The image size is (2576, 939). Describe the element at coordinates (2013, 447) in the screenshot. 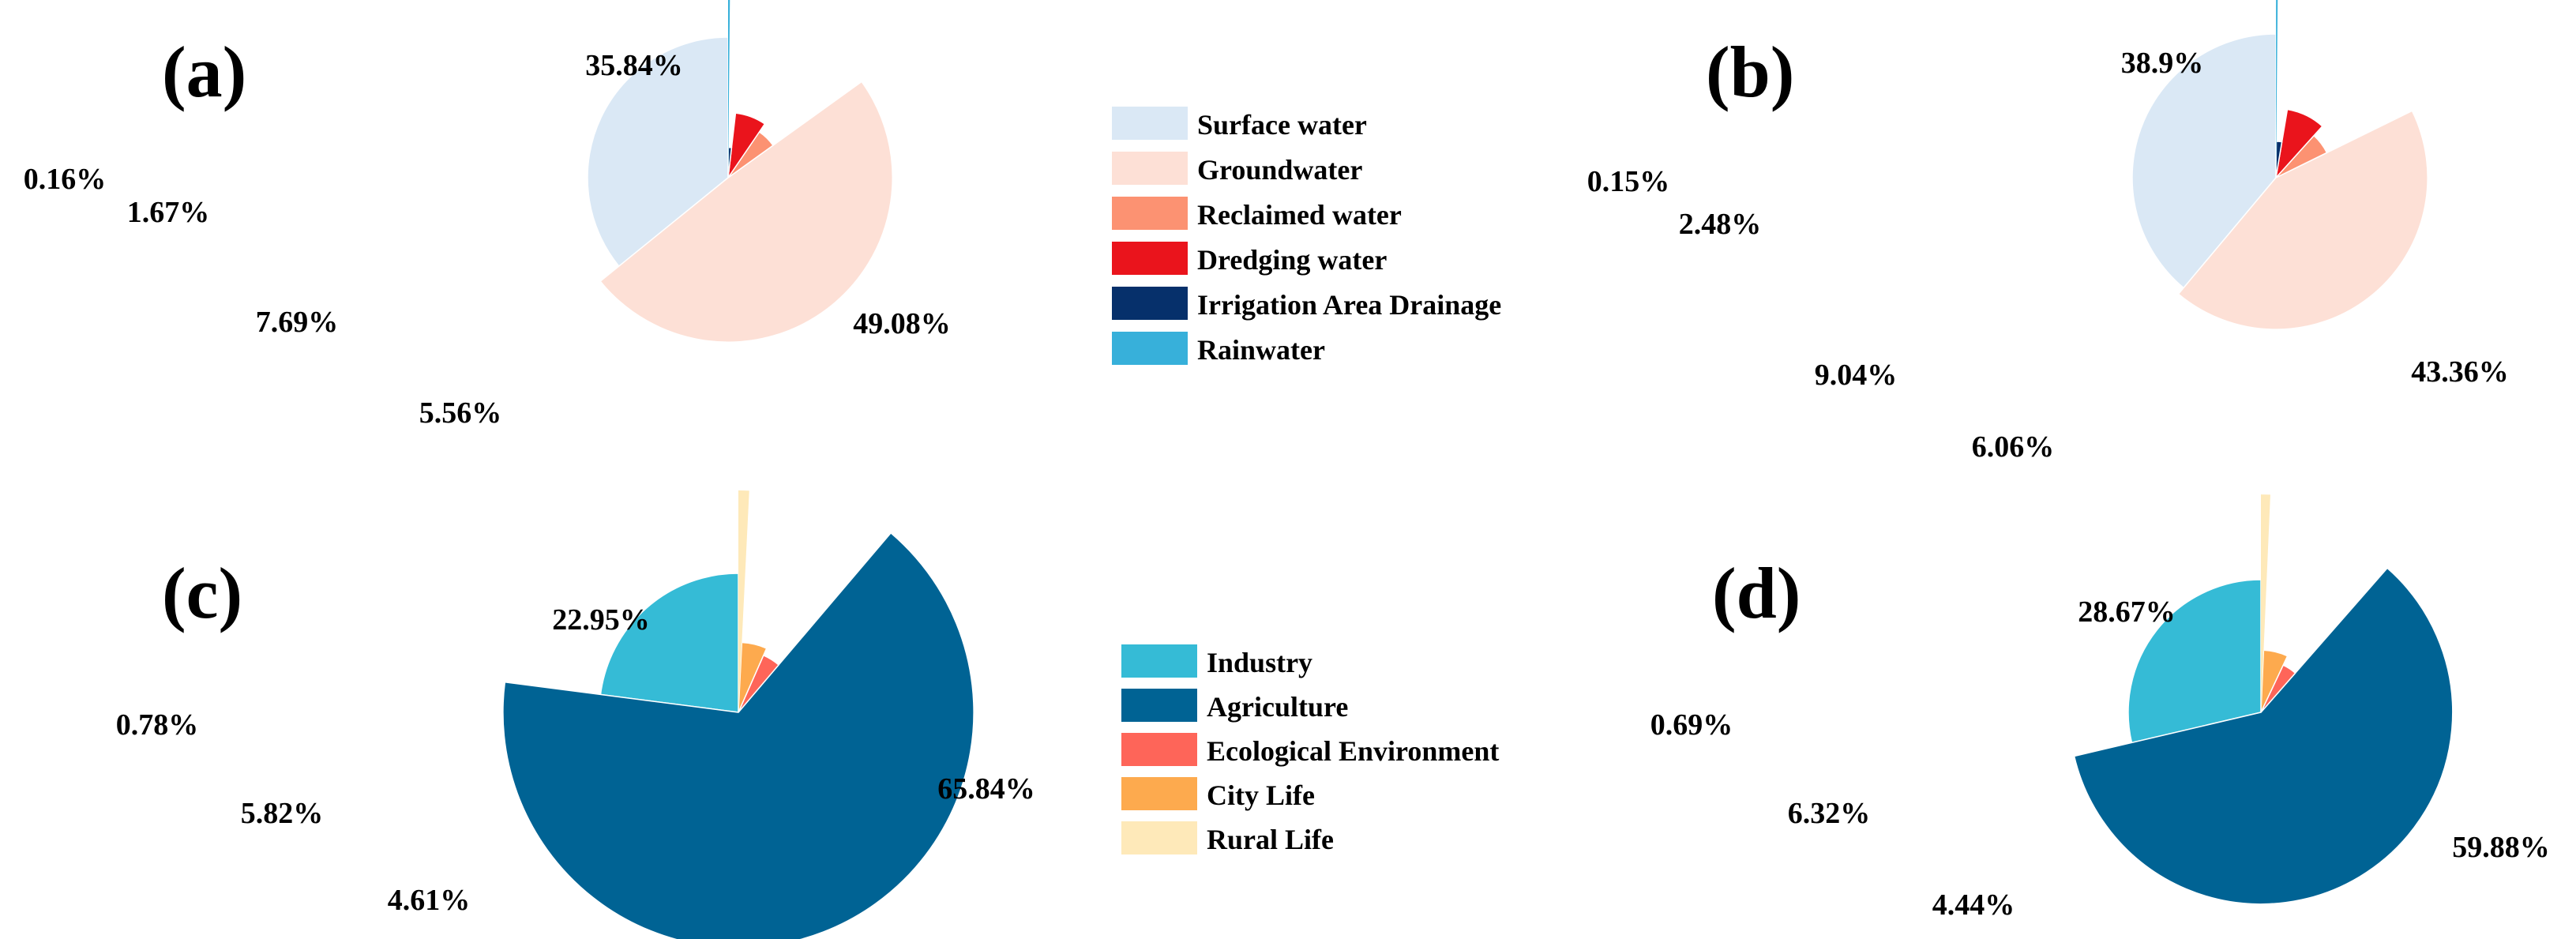

I see `label-b-reclaimed-water: 6.06%` at that location.